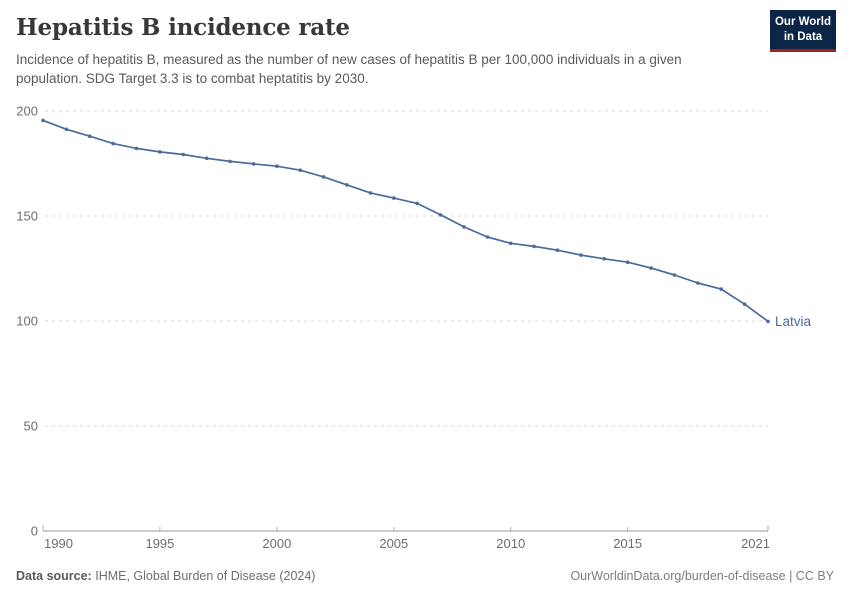 This screenshot has height=600, width=850. What do you see at coordinates (793, 321) in the screenshot?
I see `series-end-label: Latvia` at bounding box center [793, 321].